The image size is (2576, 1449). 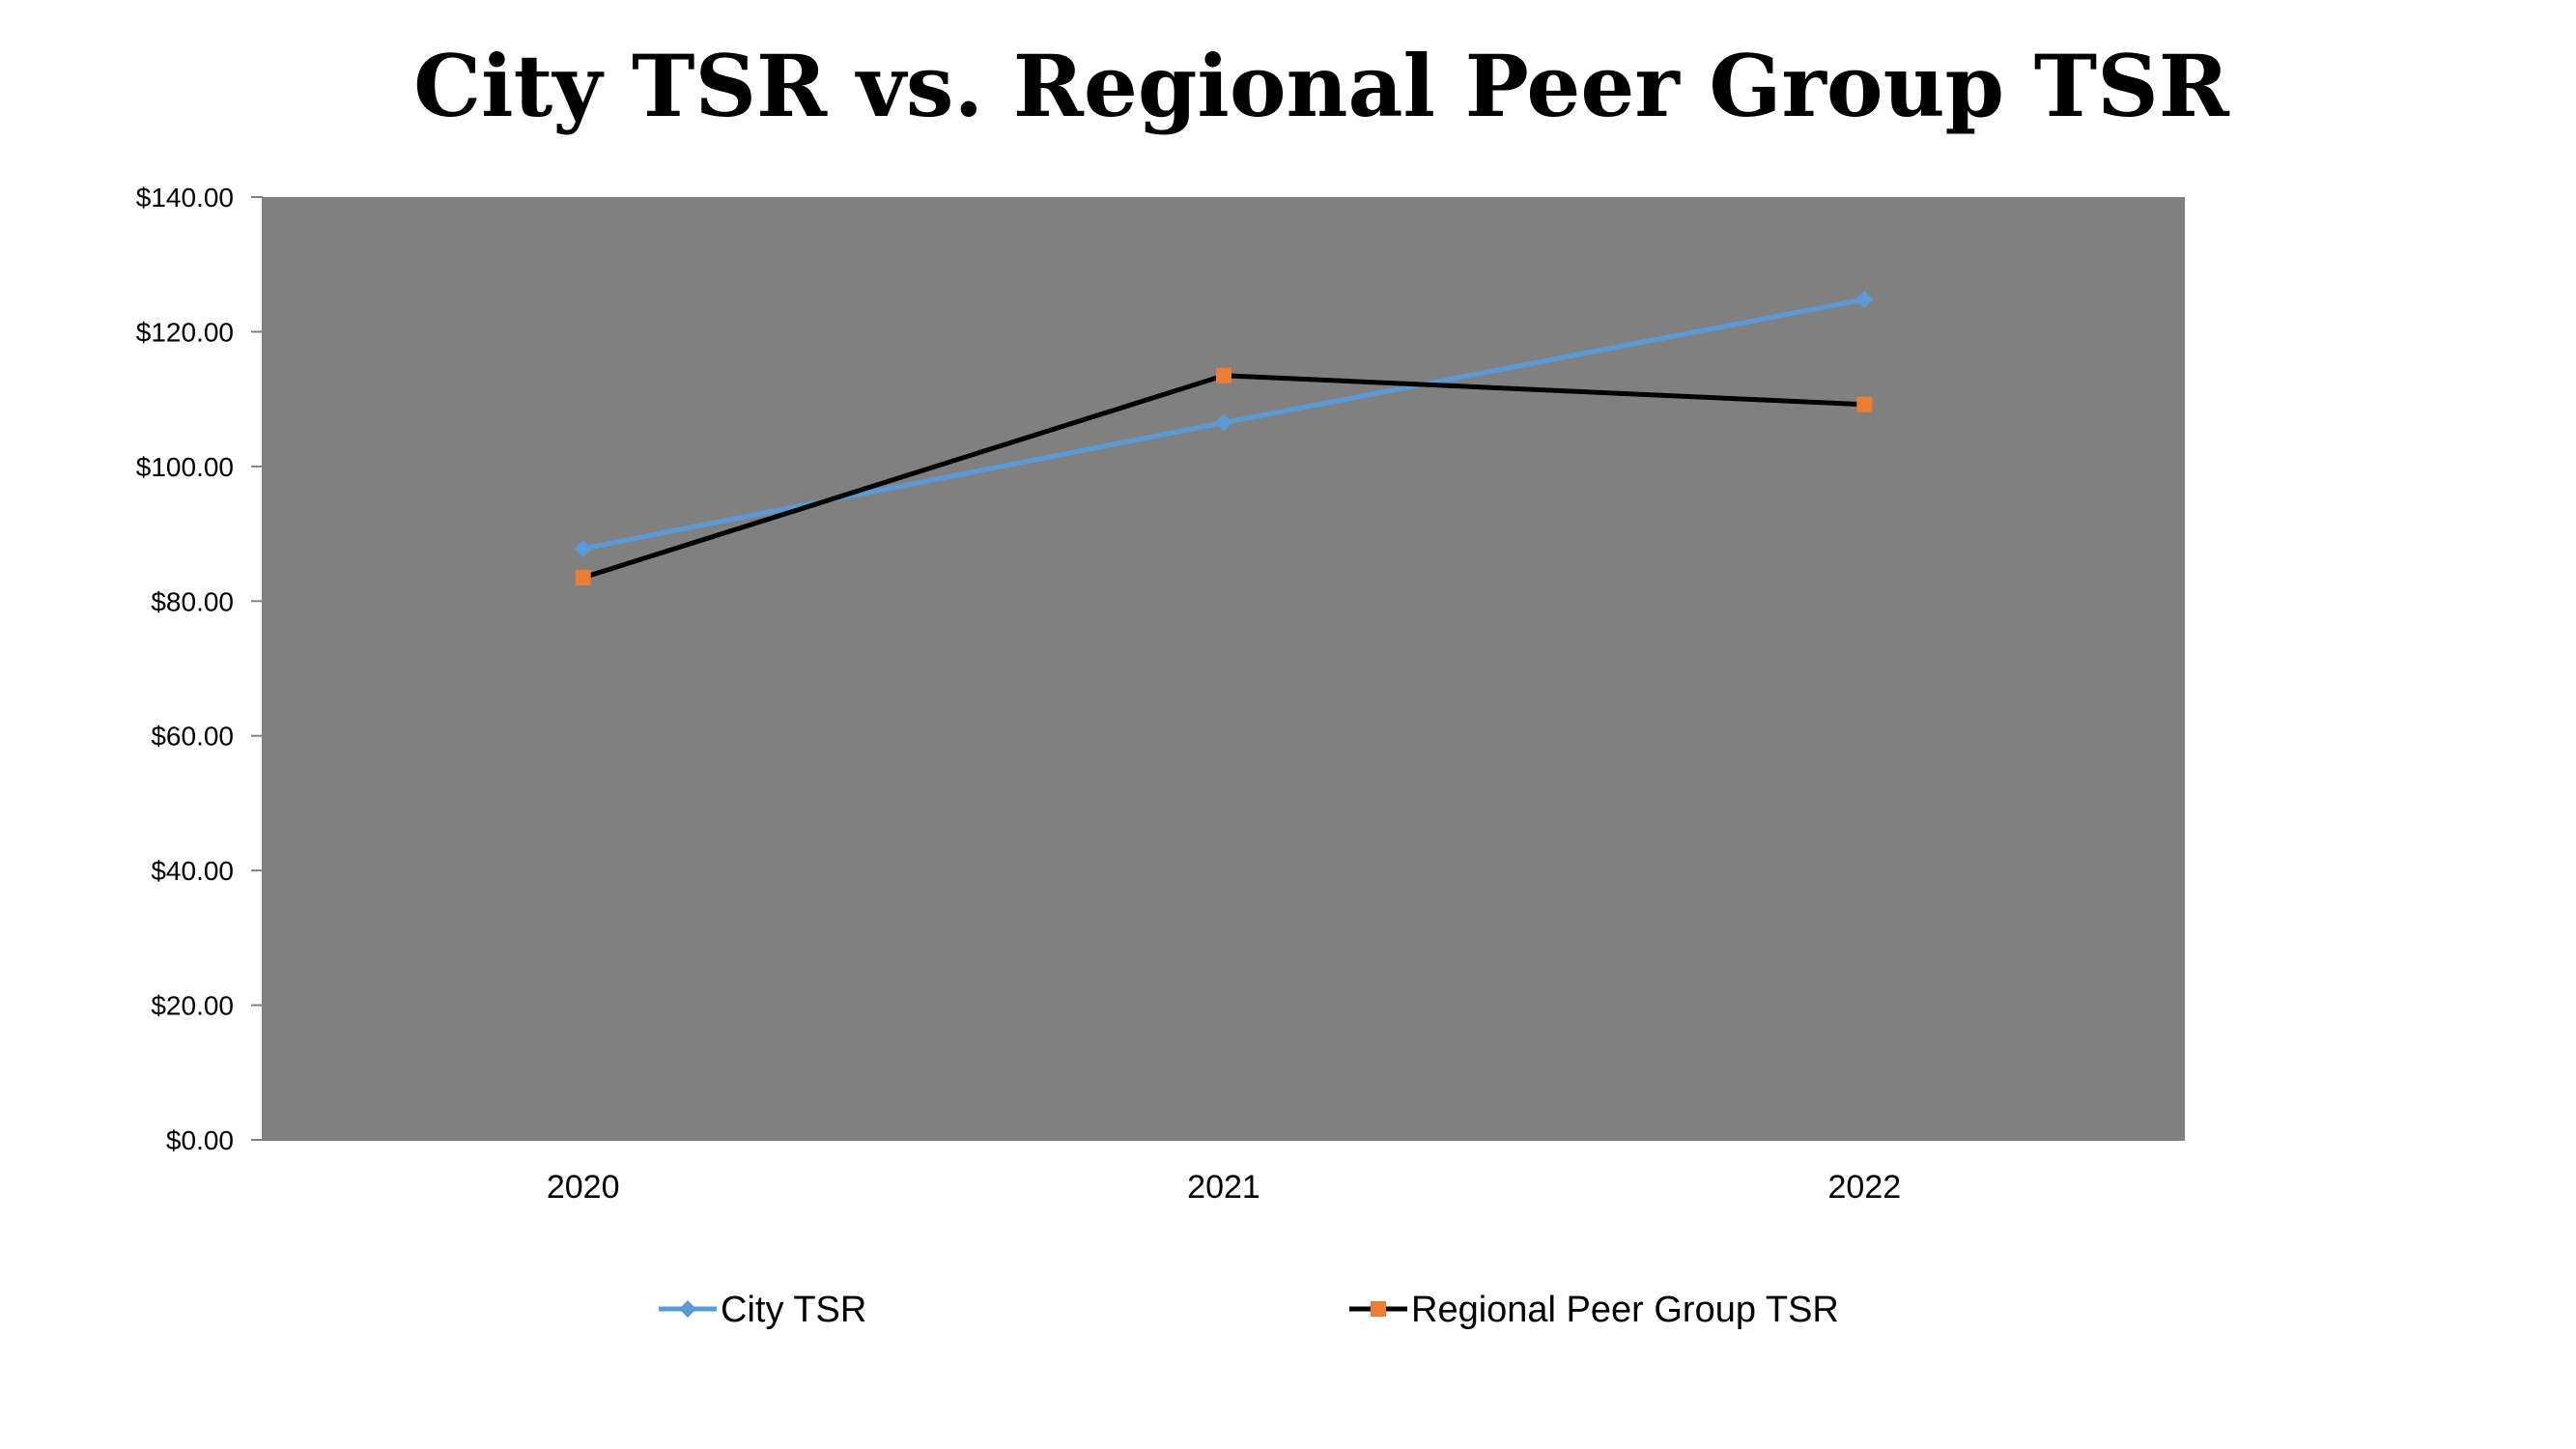 I want to click on legend-item: City TSR, so click(x=762, y=1310).